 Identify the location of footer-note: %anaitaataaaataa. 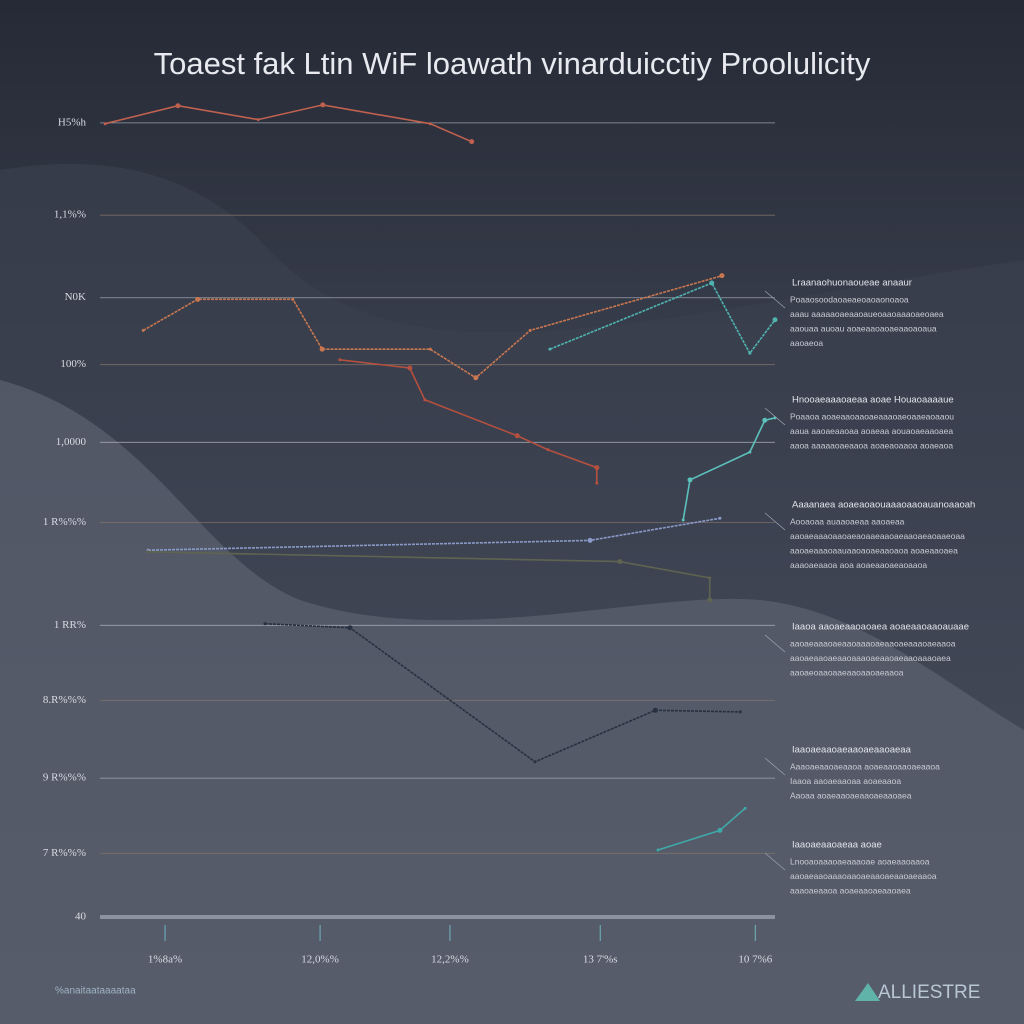
(95, 991).